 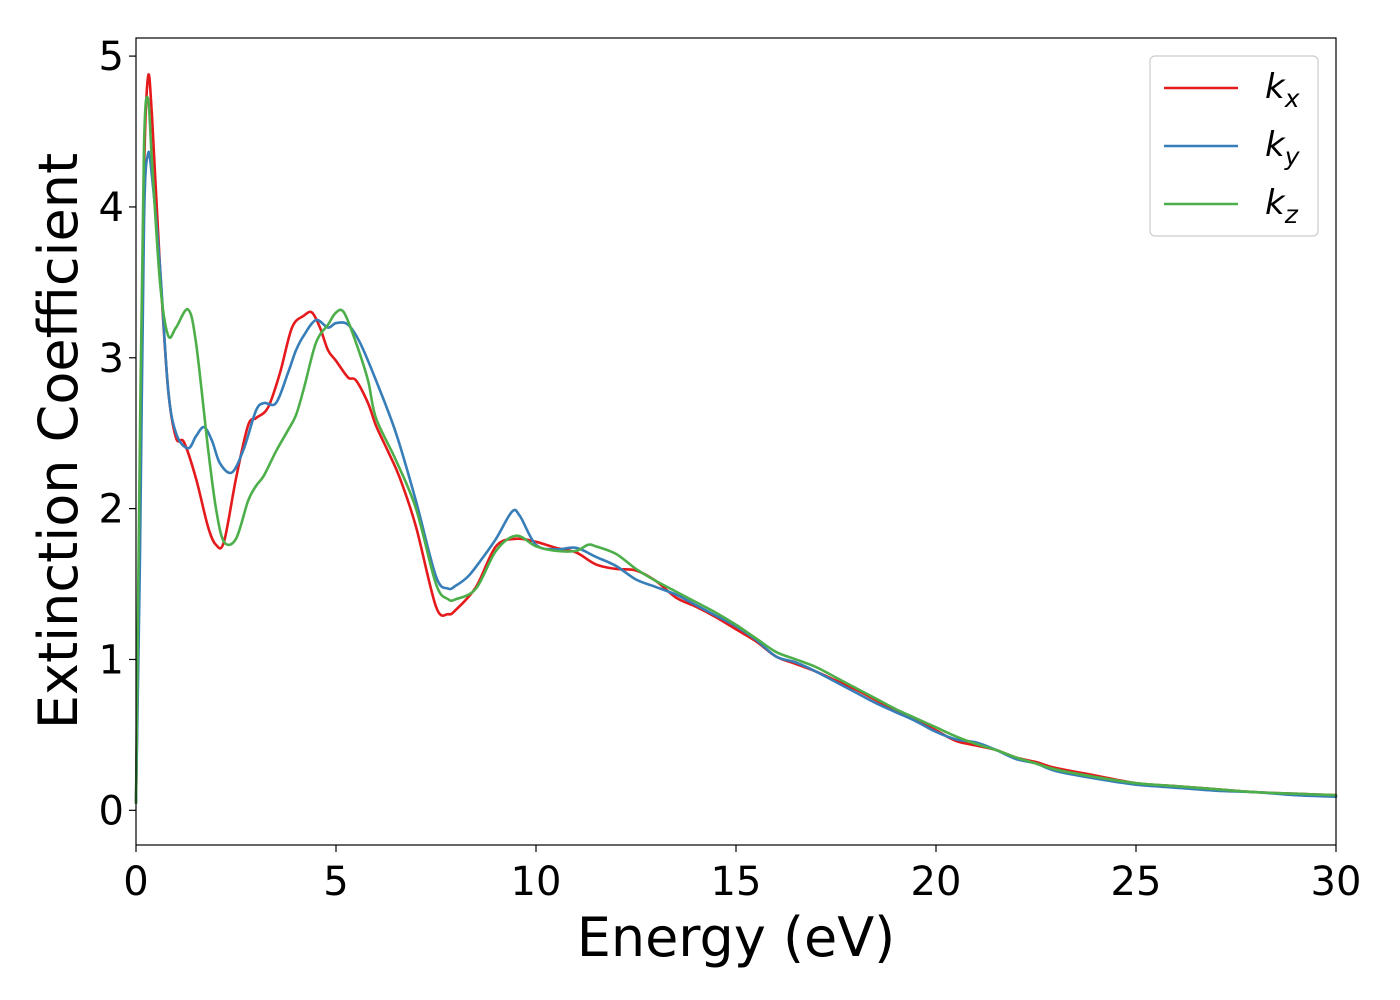 What do you see at coordinates (335, 882) in the screenshot?
I see `x-tick-label: 5` at bounding box center [335, 882].